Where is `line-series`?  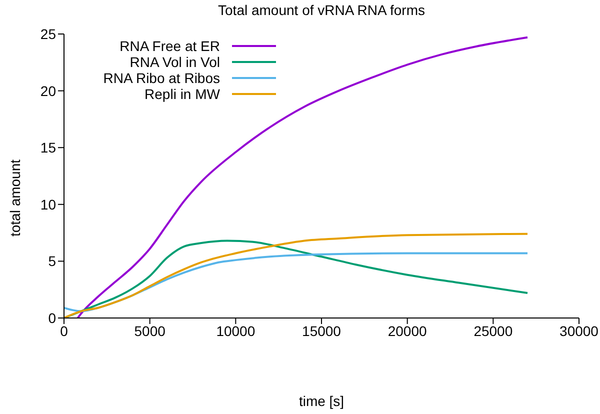 line-series is located at coordinates (296, 282).